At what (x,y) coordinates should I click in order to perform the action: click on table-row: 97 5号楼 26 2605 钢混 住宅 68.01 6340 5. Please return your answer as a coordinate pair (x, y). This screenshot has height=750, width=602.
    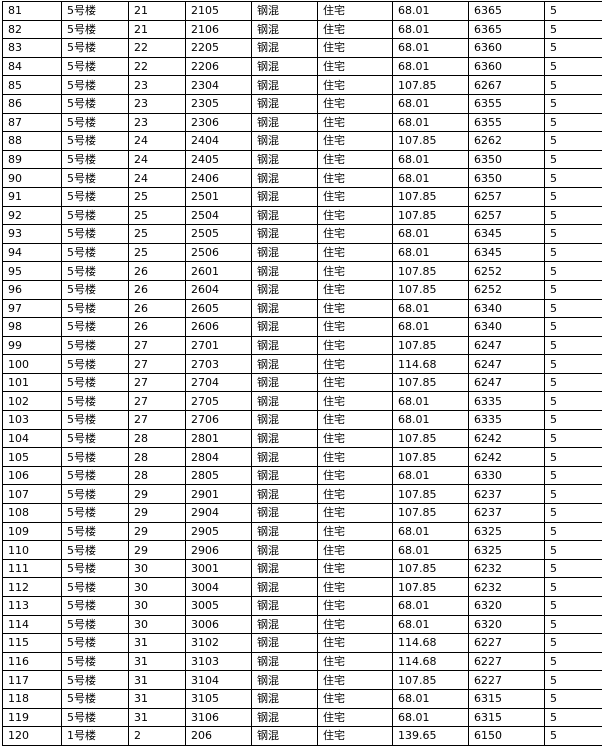
    Looking at the image, I should click on (302, 308).